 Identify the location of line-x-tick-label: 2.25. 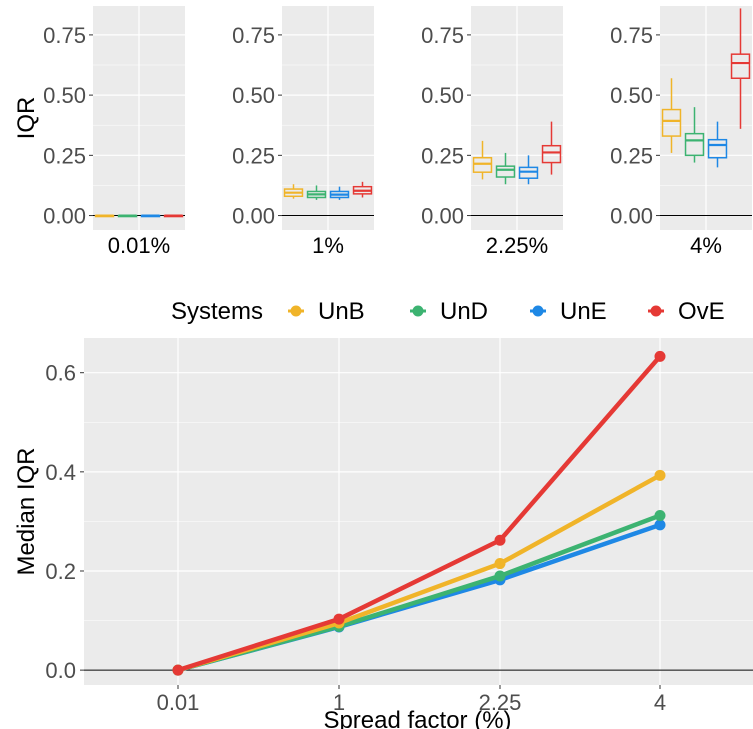
(500, 702).